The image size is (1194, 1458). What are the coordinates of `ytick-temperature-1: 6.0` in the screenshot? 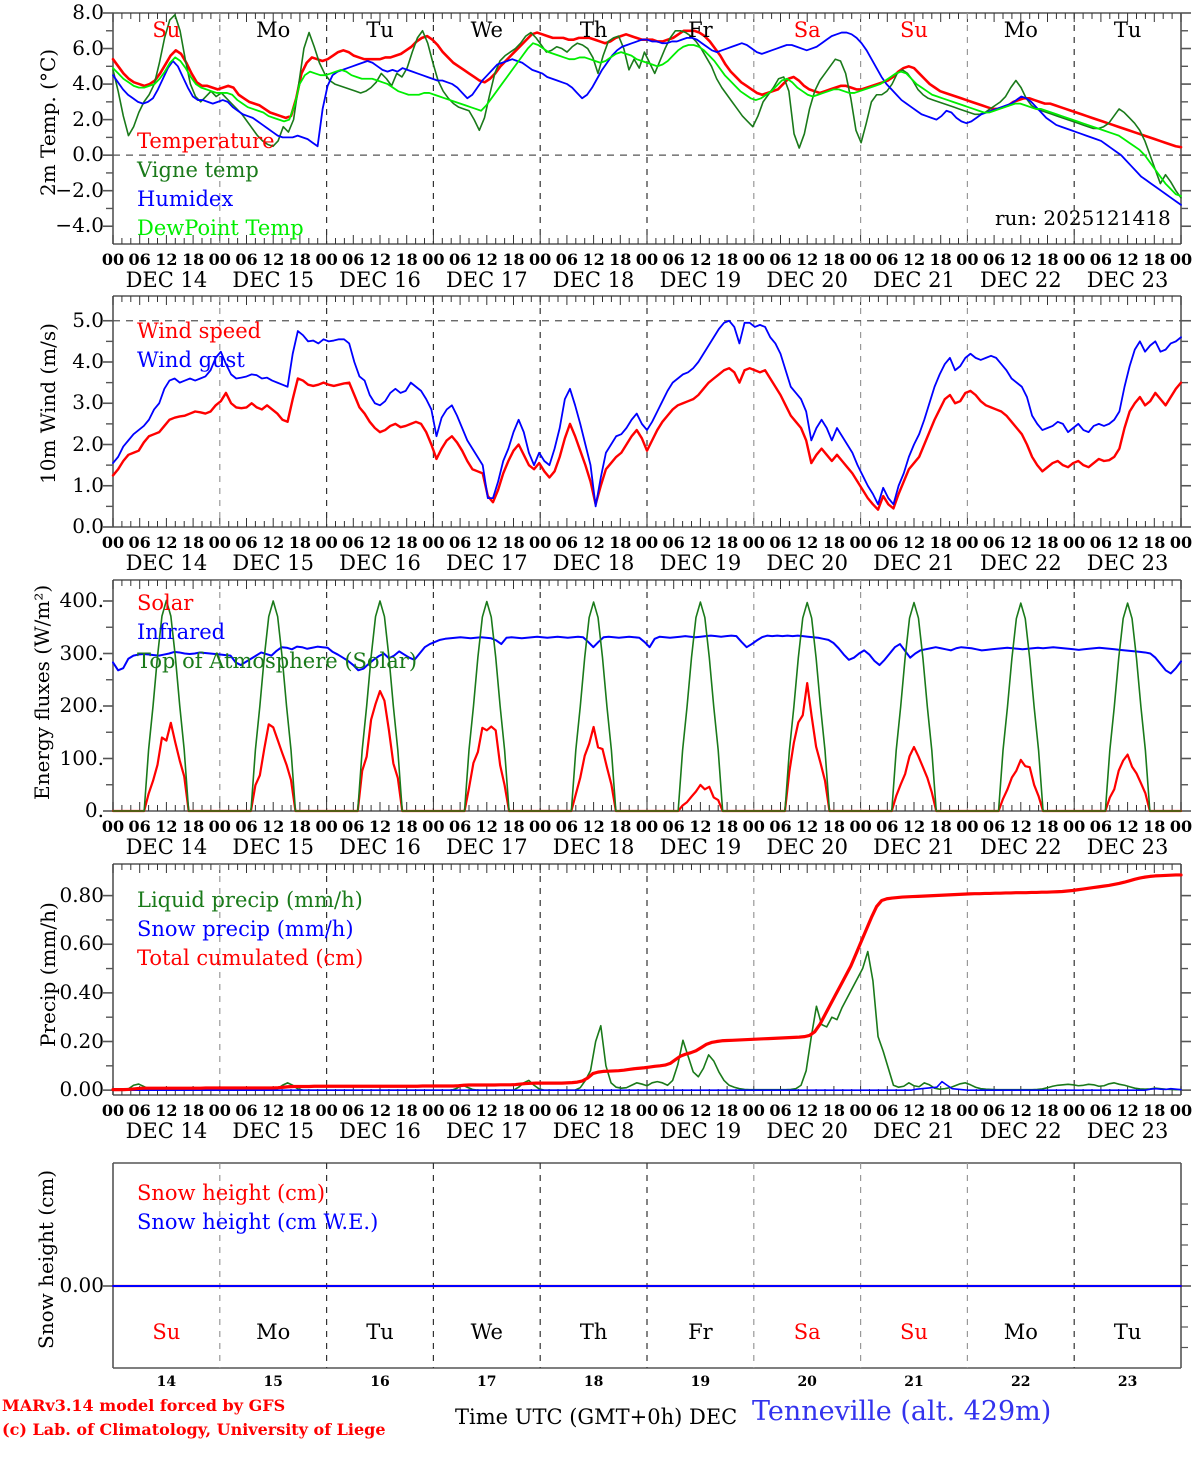 It's located at (88, 47).